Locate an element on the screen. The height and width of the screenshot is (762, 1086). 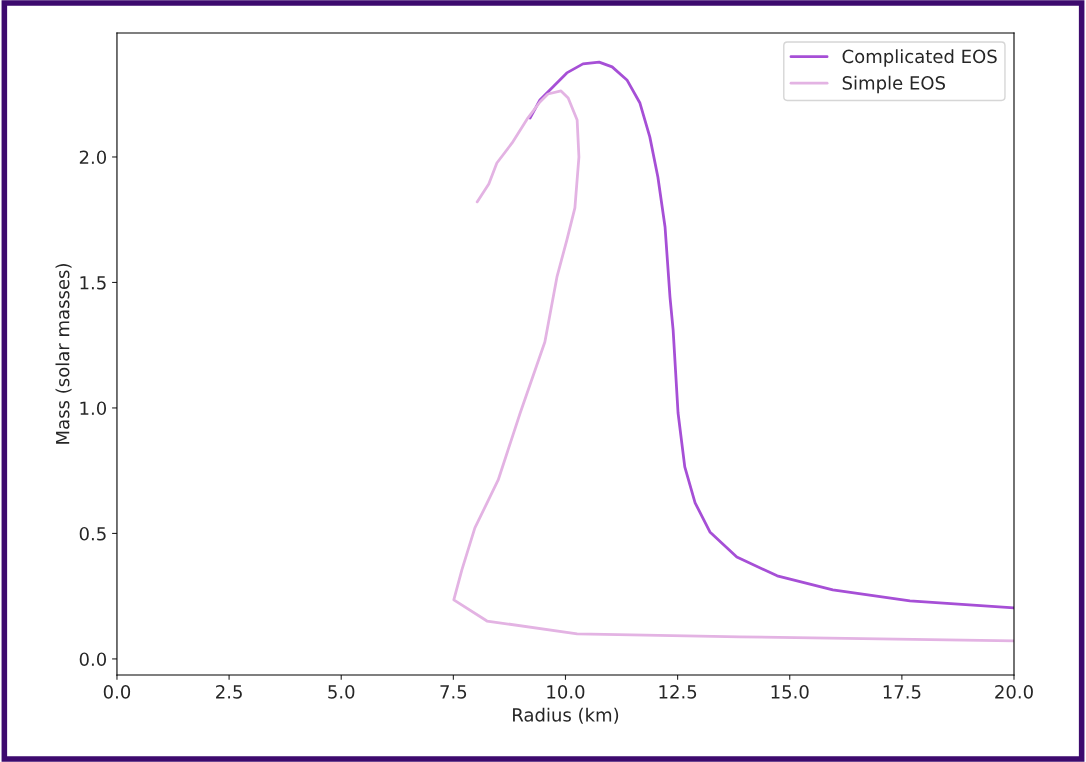
x-tick-label: 17.5 is located at coordinates (902, 692).